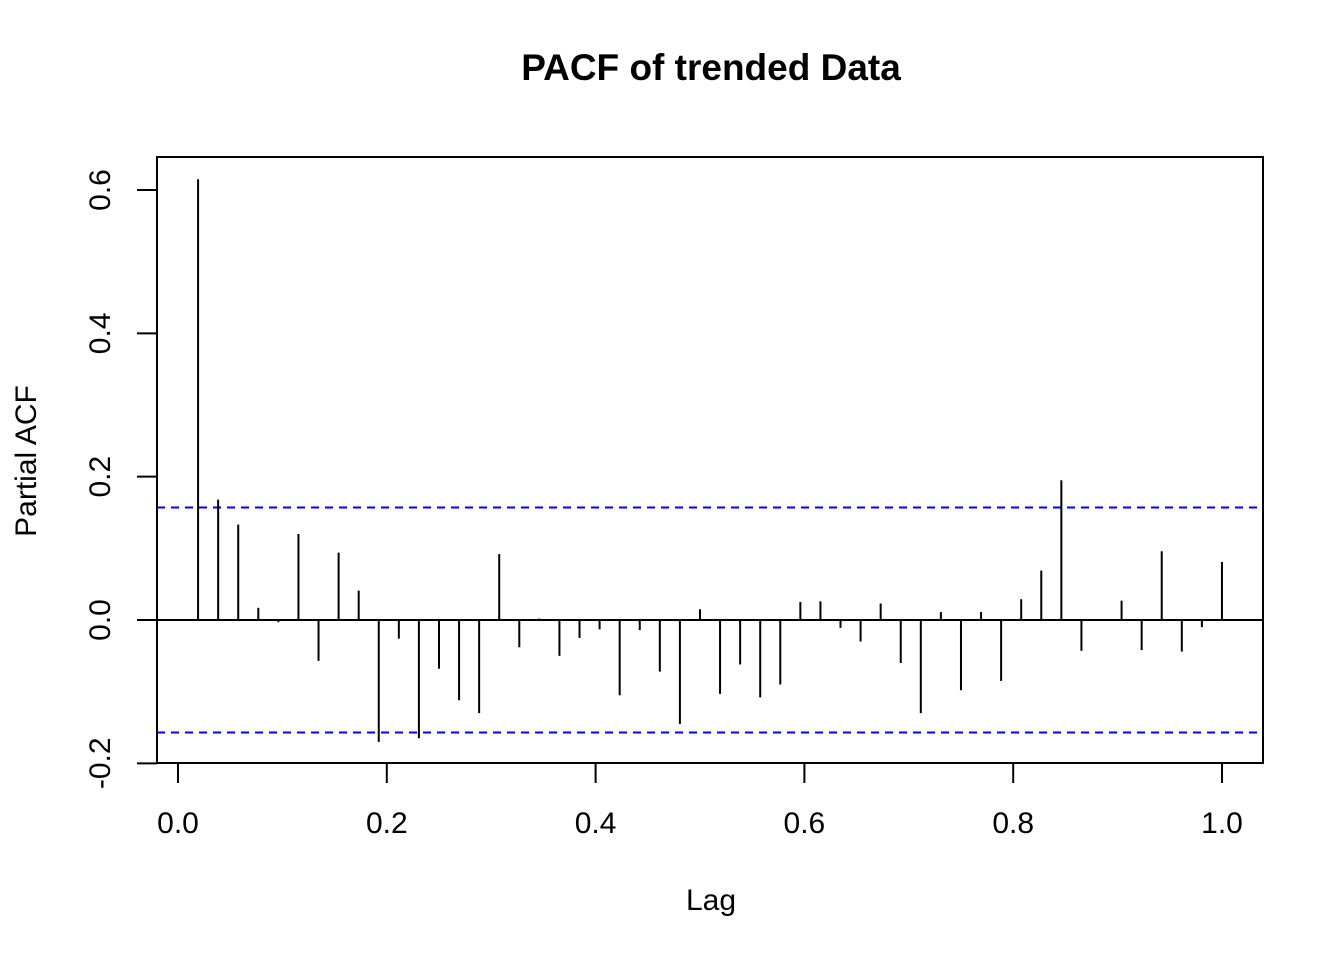  Describe the element at coordinates (178, 823) in the screenshot. I see `x-tick-label: 0.0` at that location.